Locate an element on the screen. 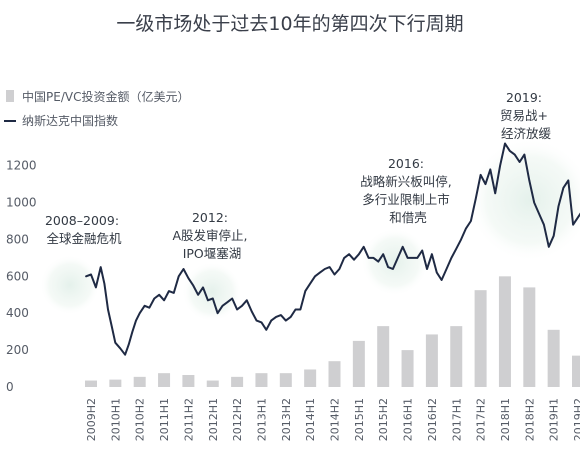  annotation-2012-line-3: IPO堰塞湖 is located at coordinates (212, 253).